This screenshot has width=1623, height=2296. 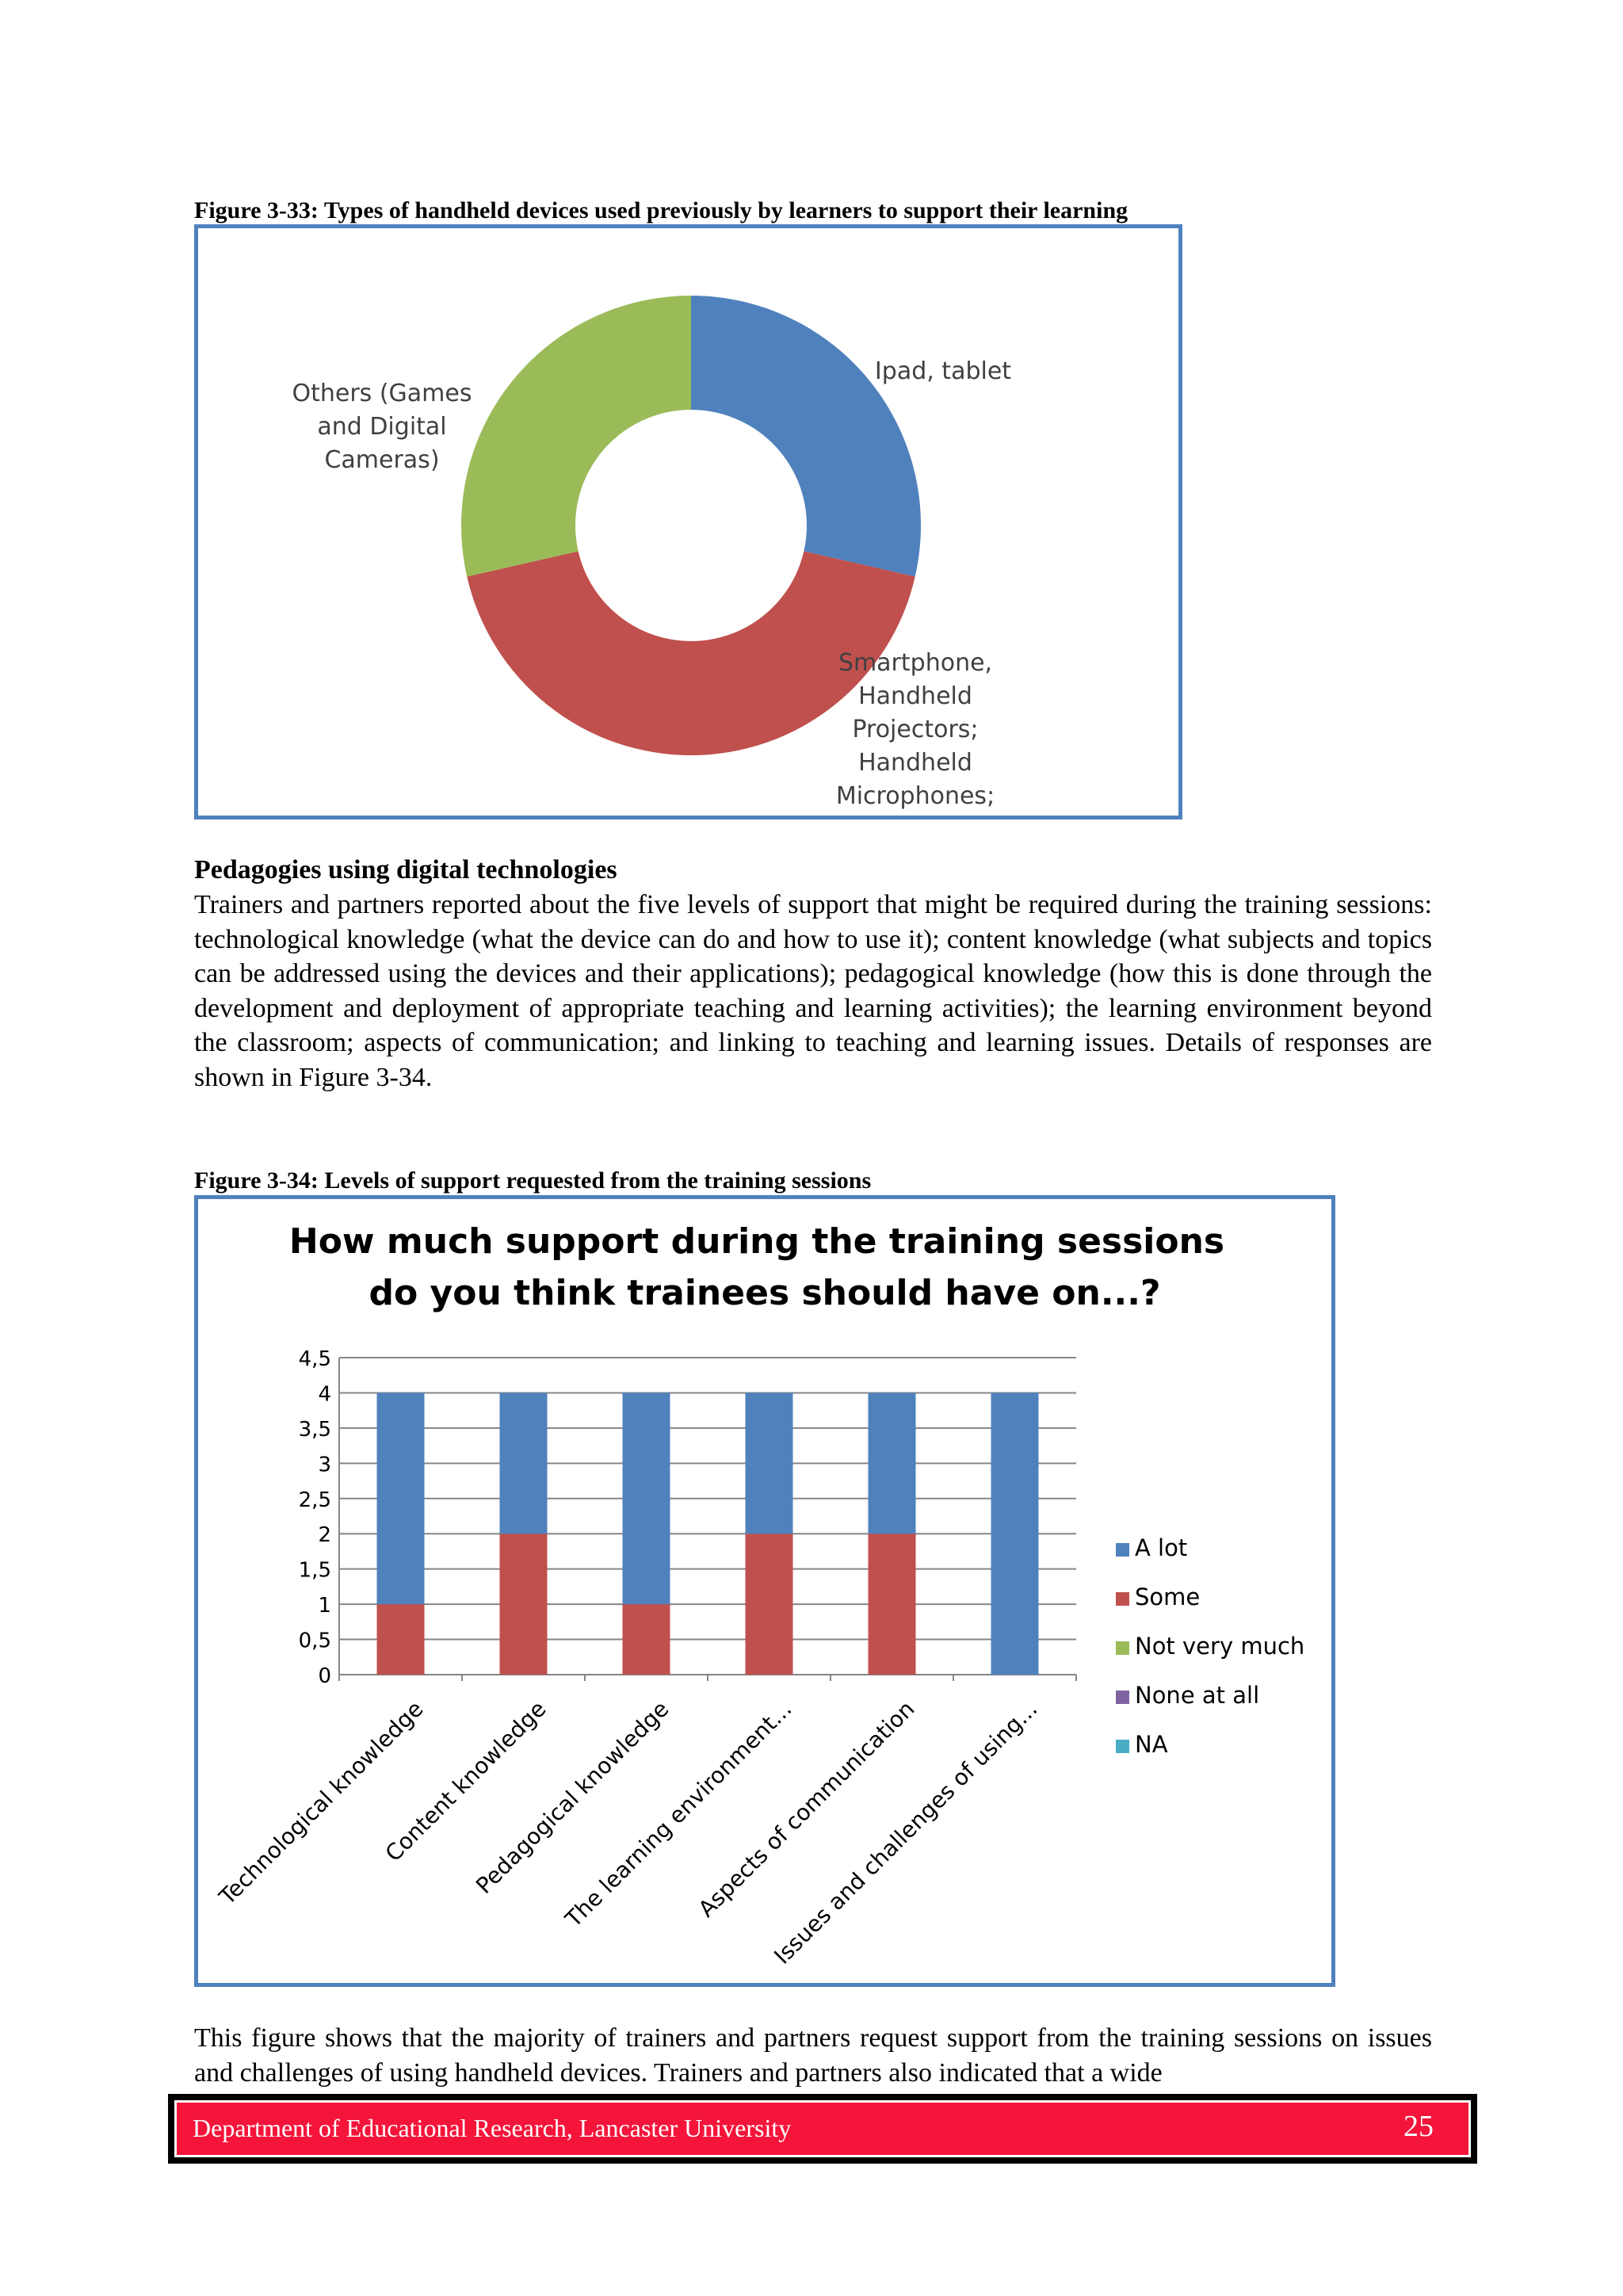 I want to click on legend-label: NA, so click(x=1151, y=1744).